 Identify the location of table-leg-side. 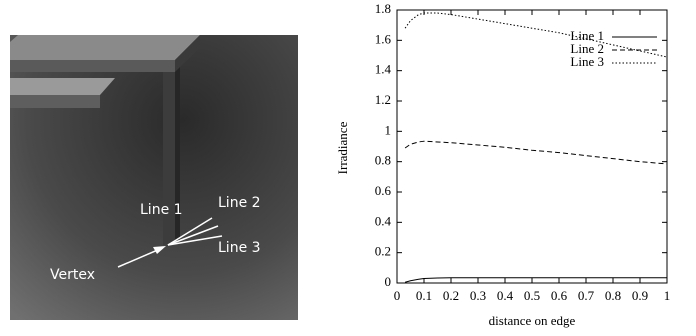
(177, 154).